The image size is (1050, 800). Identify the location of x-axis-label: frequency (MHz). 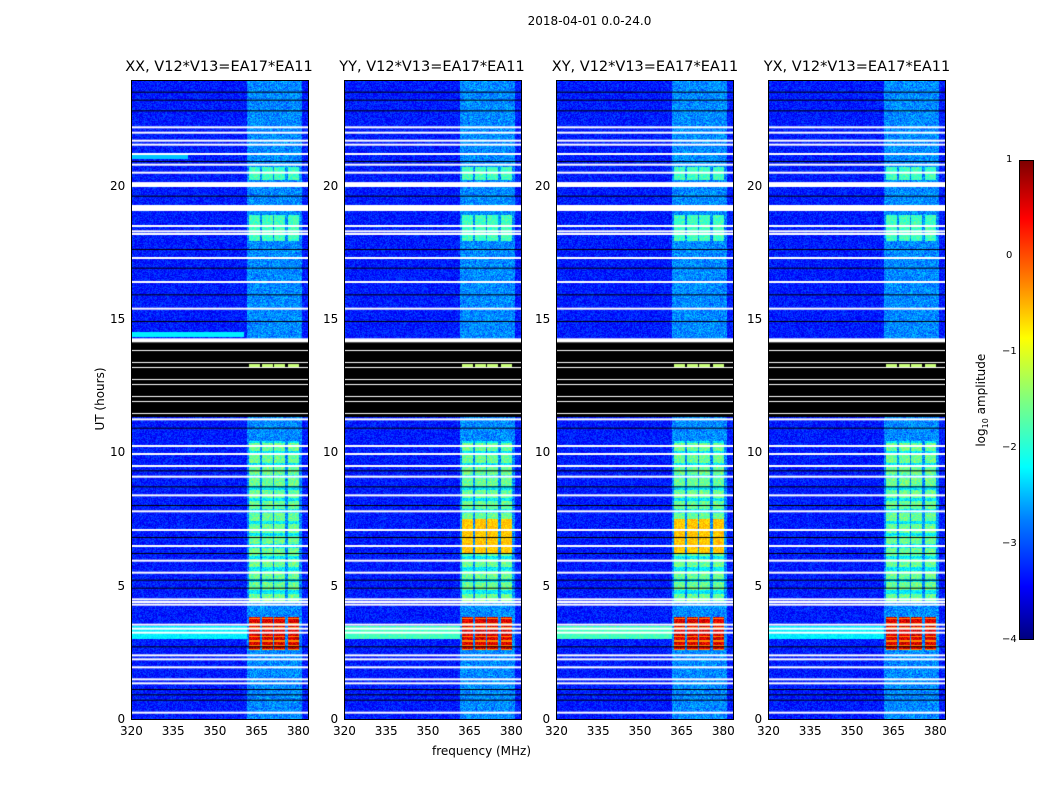
(482, 751).